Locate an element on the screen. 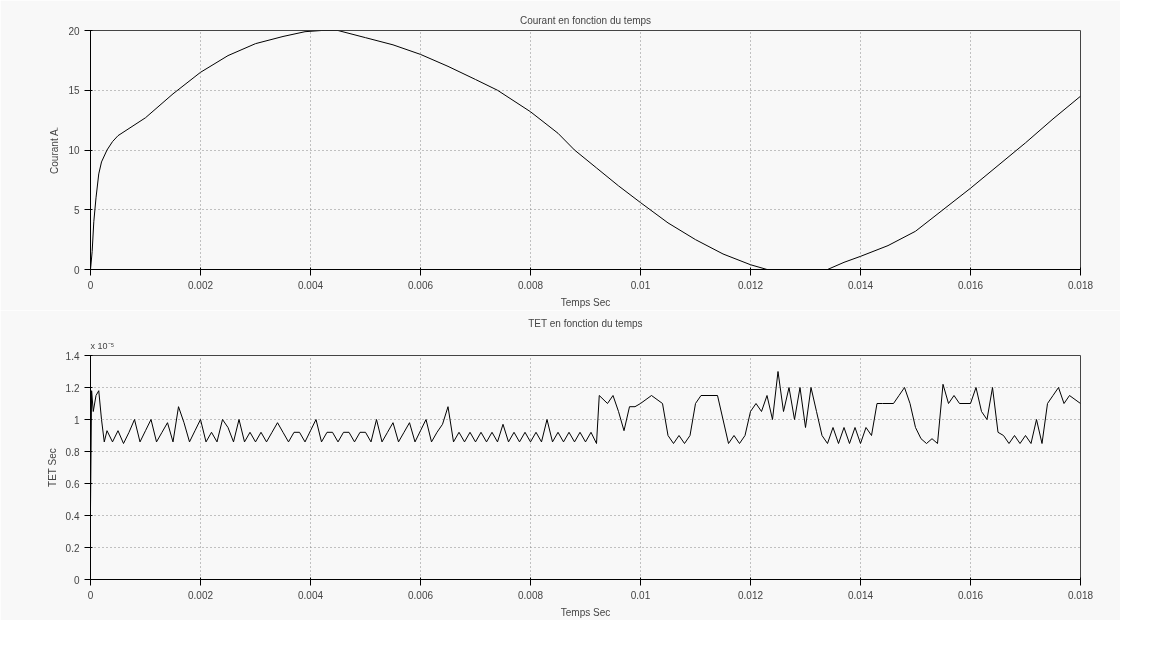  y-axis-title: Courant A. is located at coordinates (55, 150).